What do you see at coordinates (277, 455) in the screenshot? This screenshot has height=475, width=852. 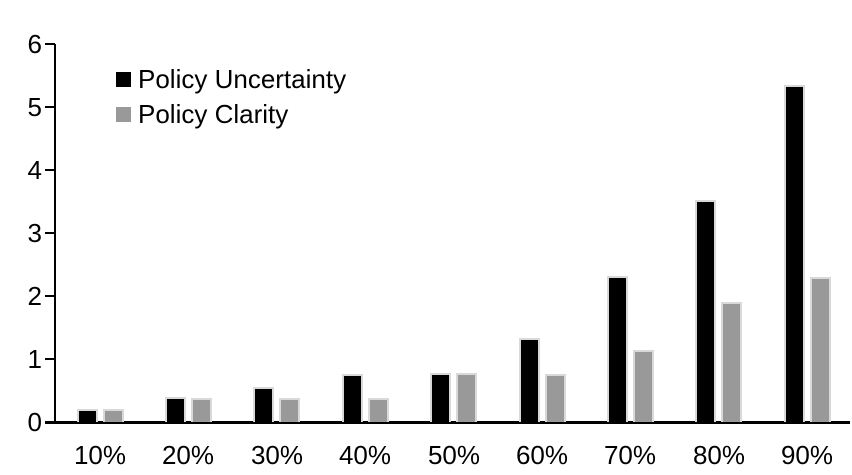 I see `x-tick-label-30: 30%` at bounding box center [277, 455].